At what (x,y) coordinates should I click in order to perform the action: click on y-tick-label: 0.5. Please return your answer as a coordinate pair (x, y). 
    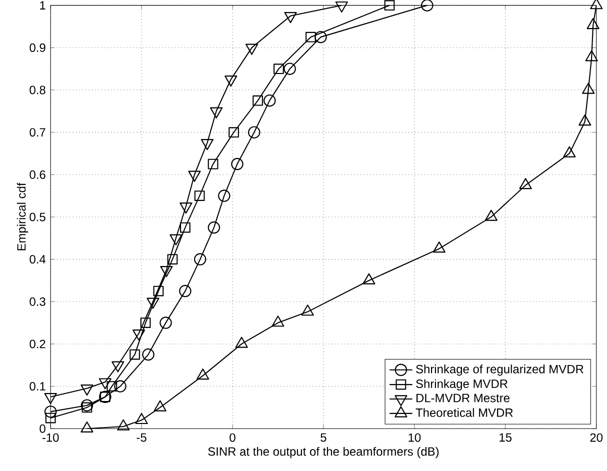
    Looking at the image, I should click on (38, 217).